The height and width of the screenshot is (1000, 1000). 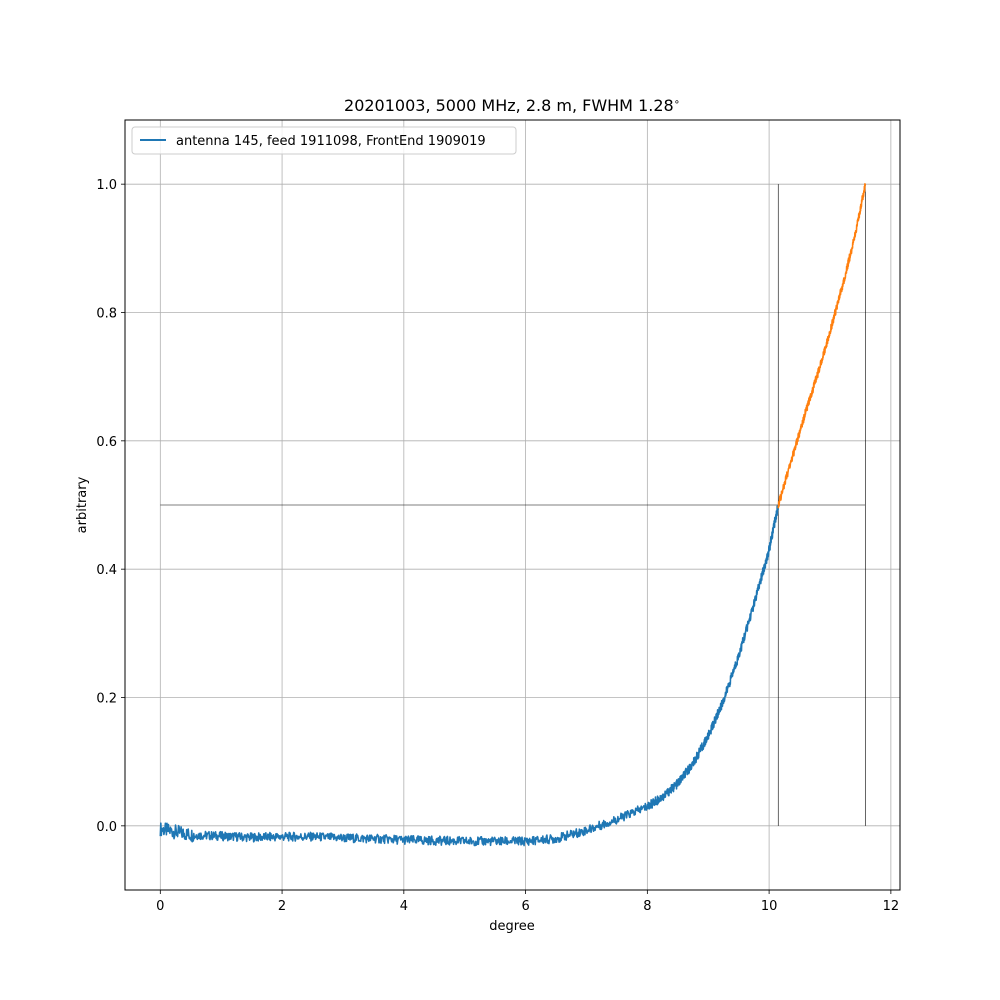 What do you see at coordinates (106, 442) in the screenshot?
I see `y-tick-label: 0.6` at bounding box center [106, 442].